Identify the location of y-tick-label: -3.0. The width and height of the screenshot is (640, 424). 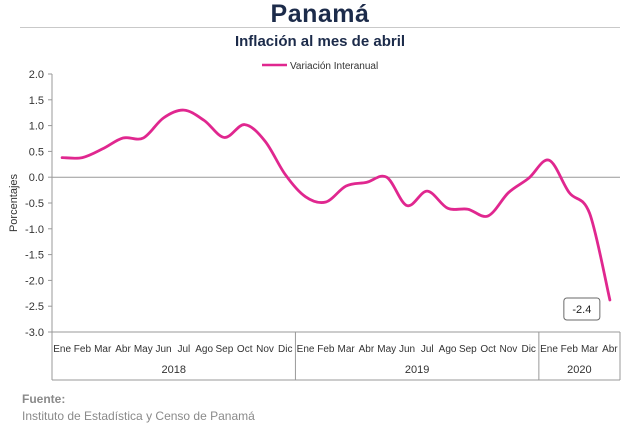
(34, 333).